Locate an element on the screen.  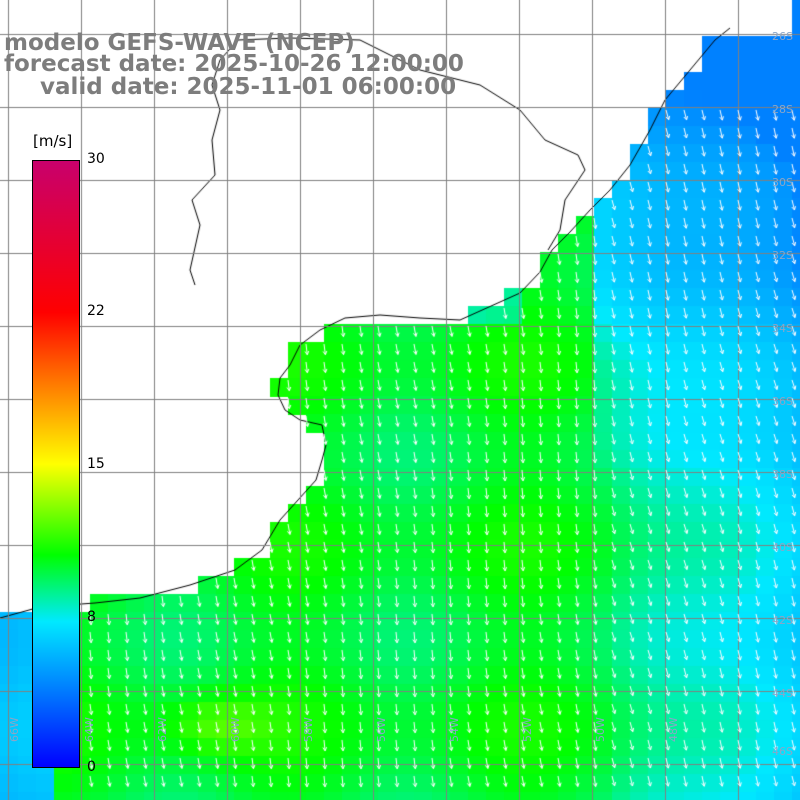
colorbar-tick-22: 22 is located at coordinates (96, 311).